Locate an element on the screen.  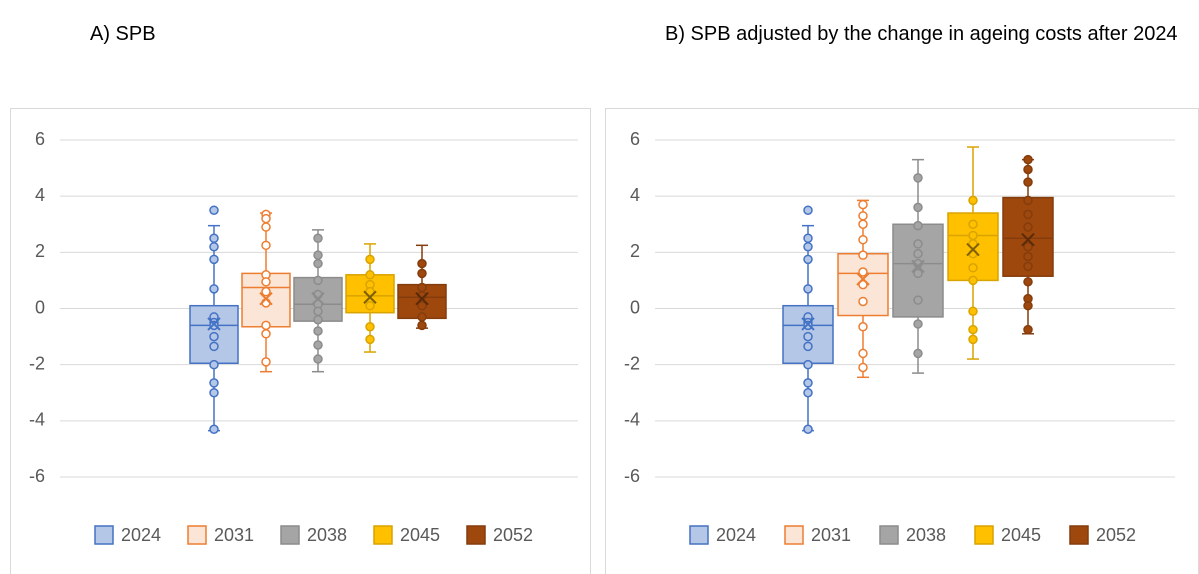
legend-label: 2045 is located at coordinates (1021, 535).